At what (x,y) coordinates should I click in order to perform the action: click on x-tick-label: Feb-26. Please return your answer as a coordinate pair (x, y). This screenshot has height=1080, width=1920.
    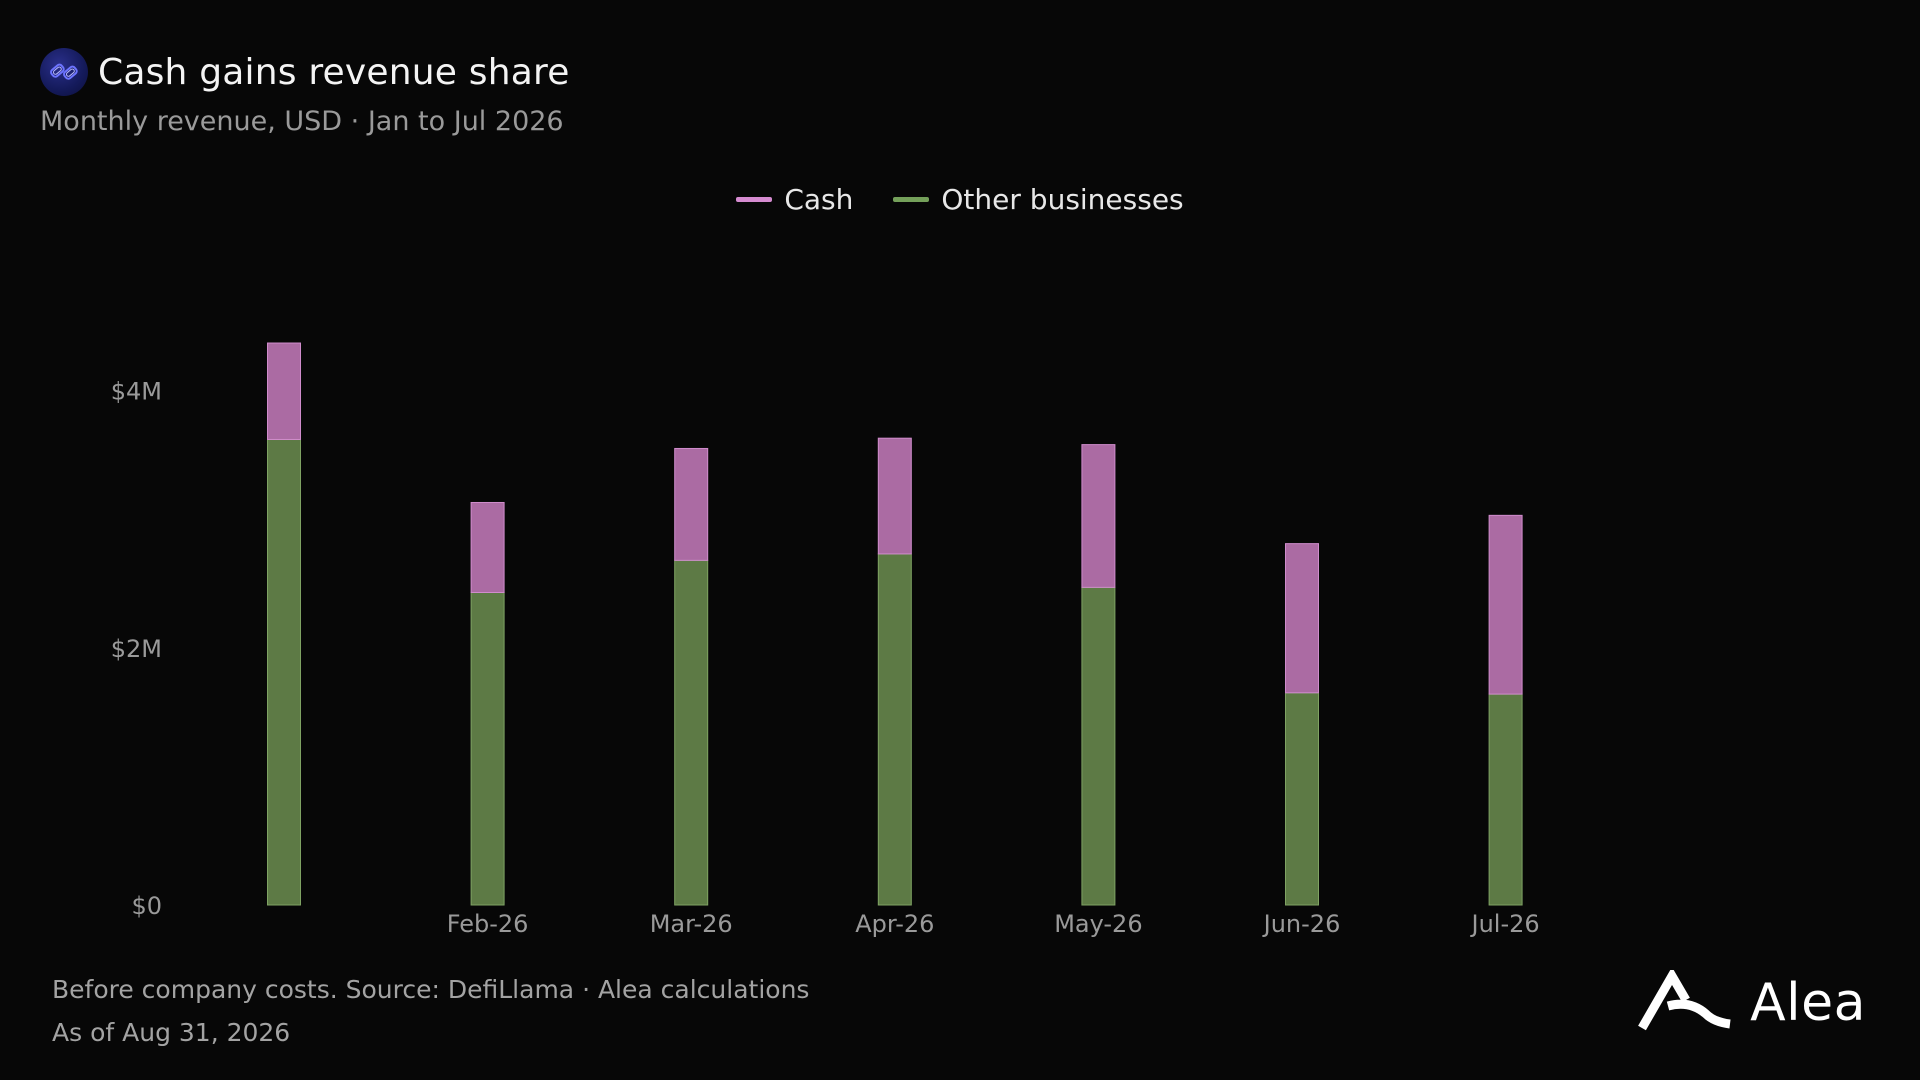
    Looking at the image, I should click on (488, 924).